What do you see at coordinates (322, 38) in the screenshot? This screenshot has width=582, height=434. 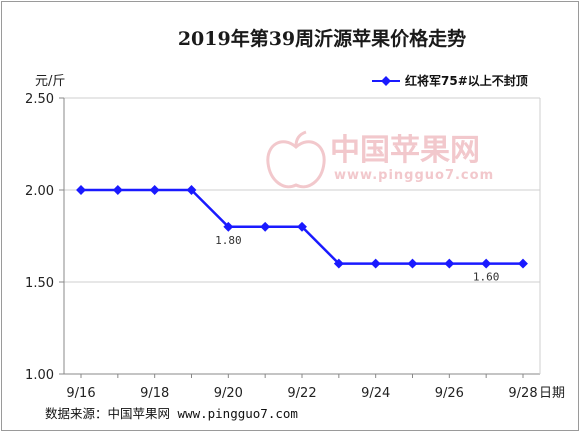 I see `chart-title: 2019年第39周沂源苹果价格走势` at bounding box center [322, 38].